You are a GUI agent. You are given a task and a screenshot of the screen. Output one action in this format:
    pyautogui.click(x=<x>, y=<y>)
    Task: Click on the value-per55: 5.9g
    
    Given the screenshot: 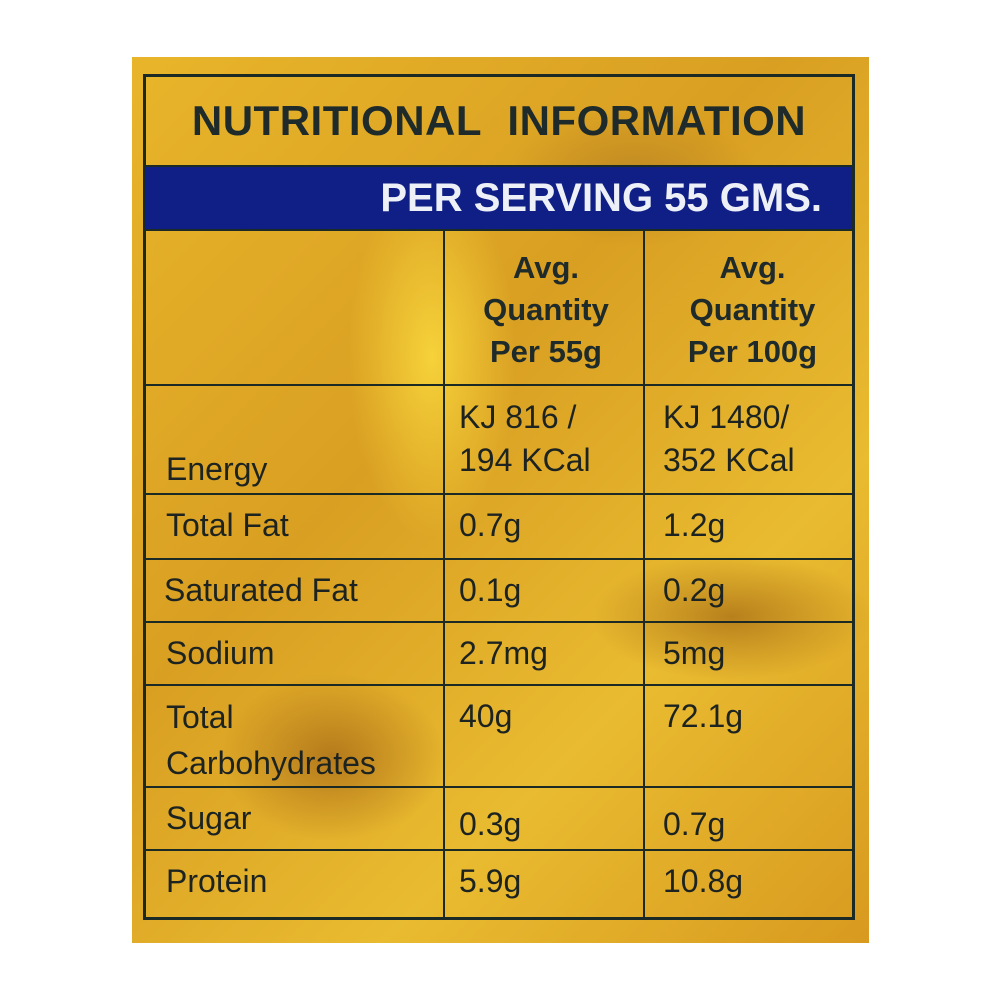 What is the action you would take?
    pyautogui.click(x=543, y=884)
    